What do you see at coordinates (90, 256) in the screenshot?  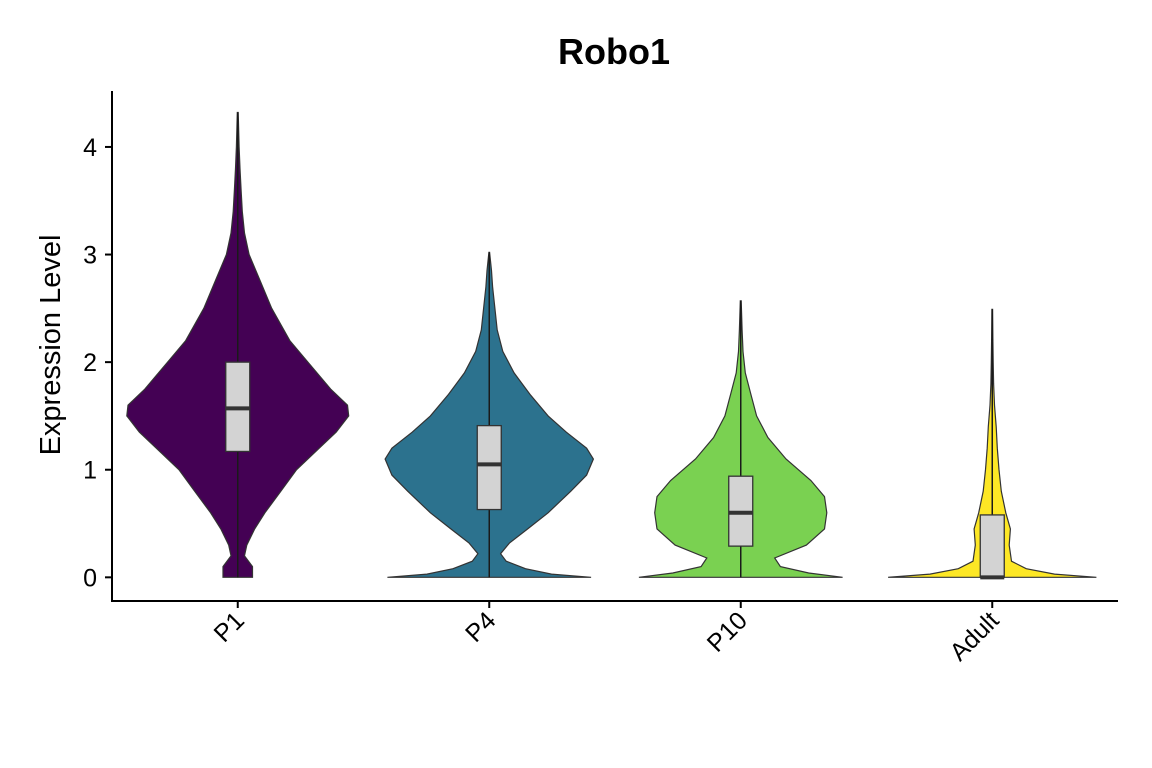 I see `y-tick-label: 3` at bounding box center [90, 256].